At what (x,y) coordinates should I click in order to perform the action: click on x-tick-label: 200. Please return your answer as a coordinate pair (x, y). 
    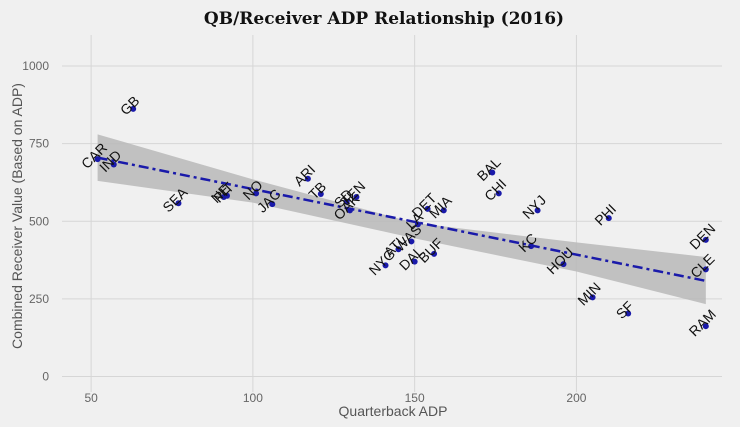
    Looking at the image, I should click on (576, 398).